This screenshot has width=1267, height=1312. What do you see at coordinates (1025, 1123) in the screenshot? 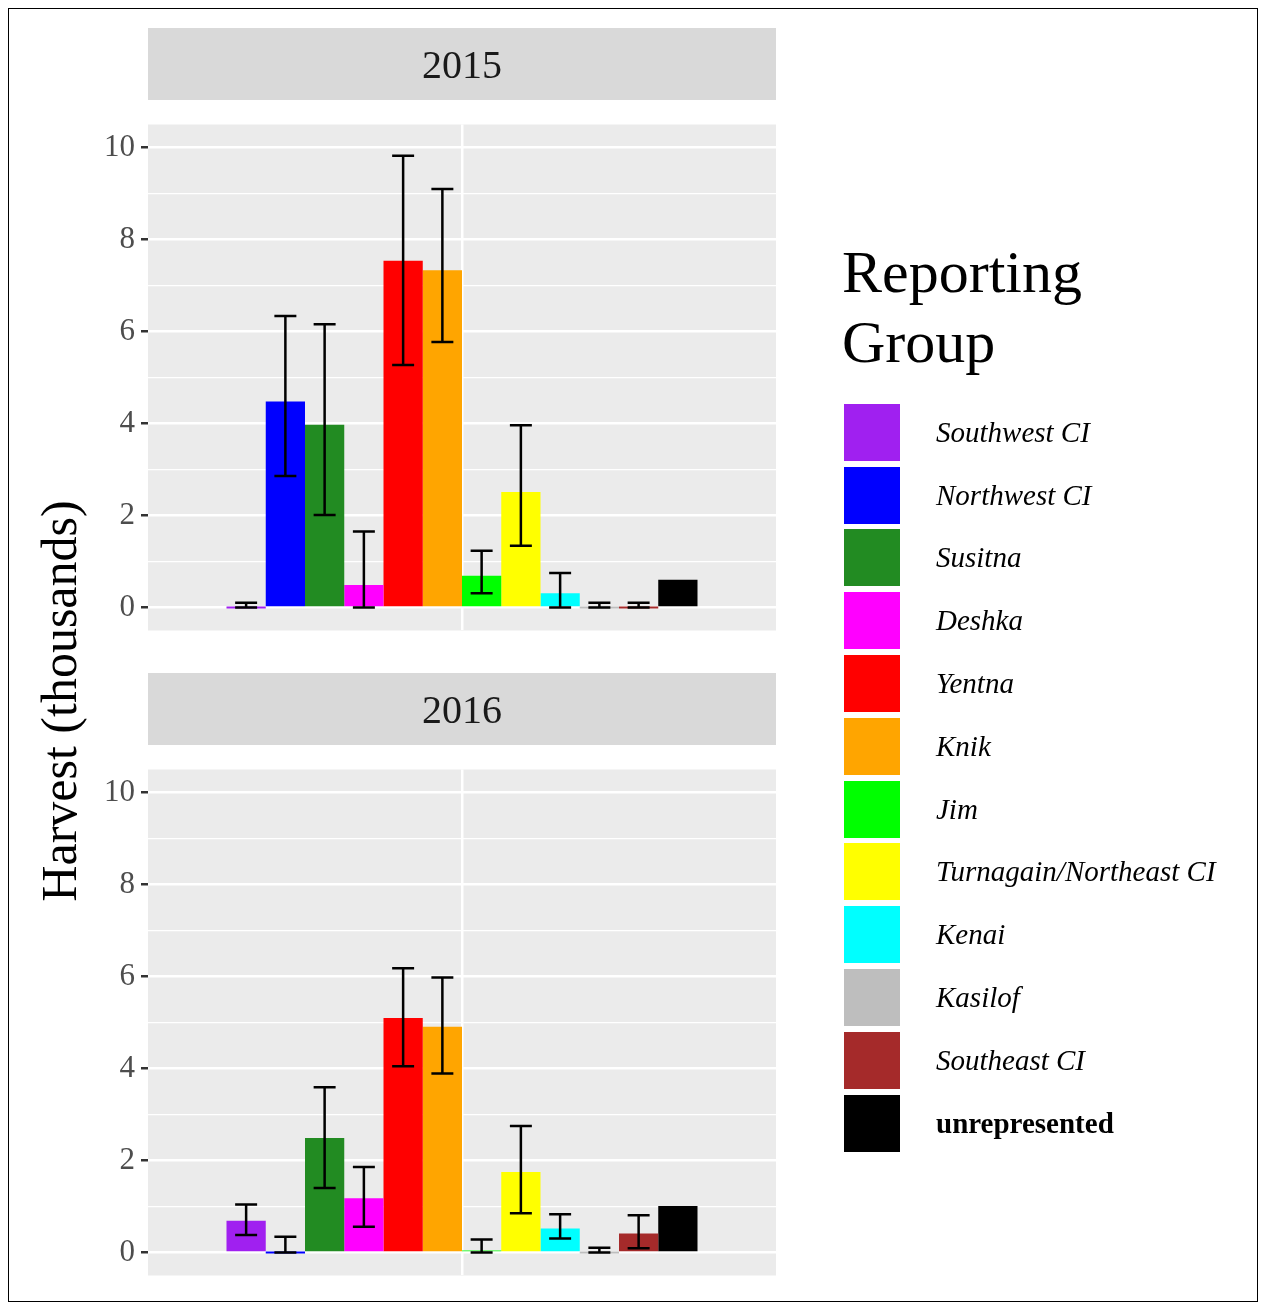
I see `legend-label: unrepresented` at bounding box center [1025, 1123].